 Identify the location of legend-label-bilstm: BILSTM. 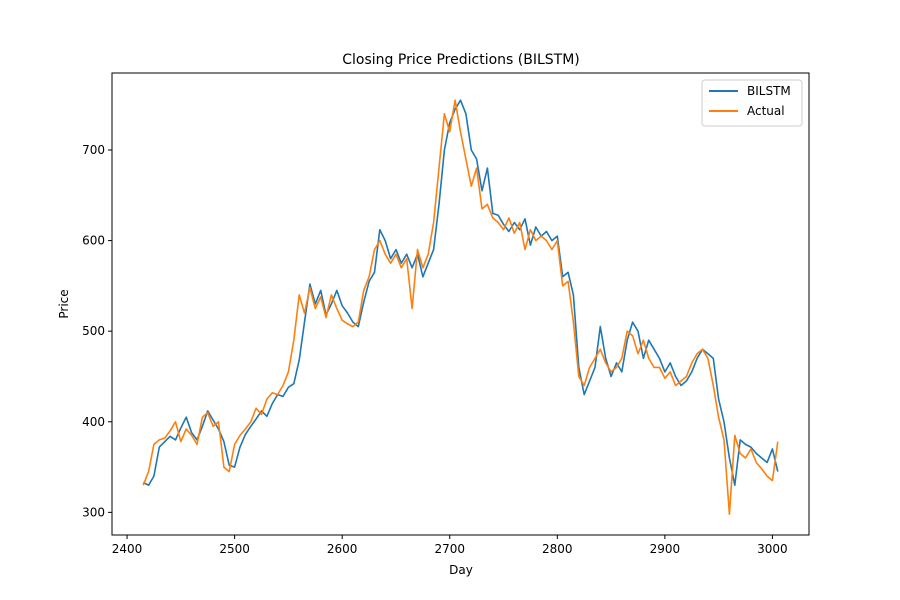
(769, 91).